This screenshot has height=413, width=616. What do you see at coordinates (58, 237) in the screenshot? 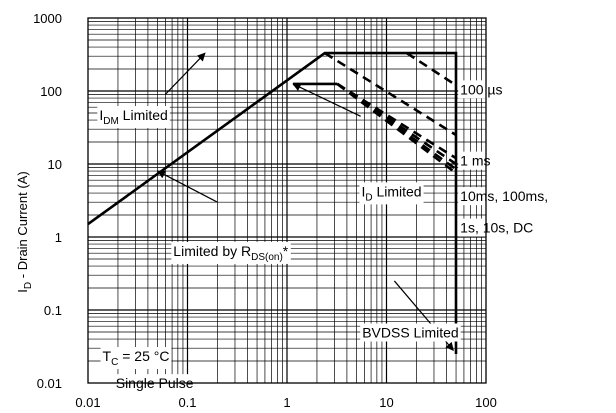
I see `y-tick-label: 1` at bounding box center [58, 237].